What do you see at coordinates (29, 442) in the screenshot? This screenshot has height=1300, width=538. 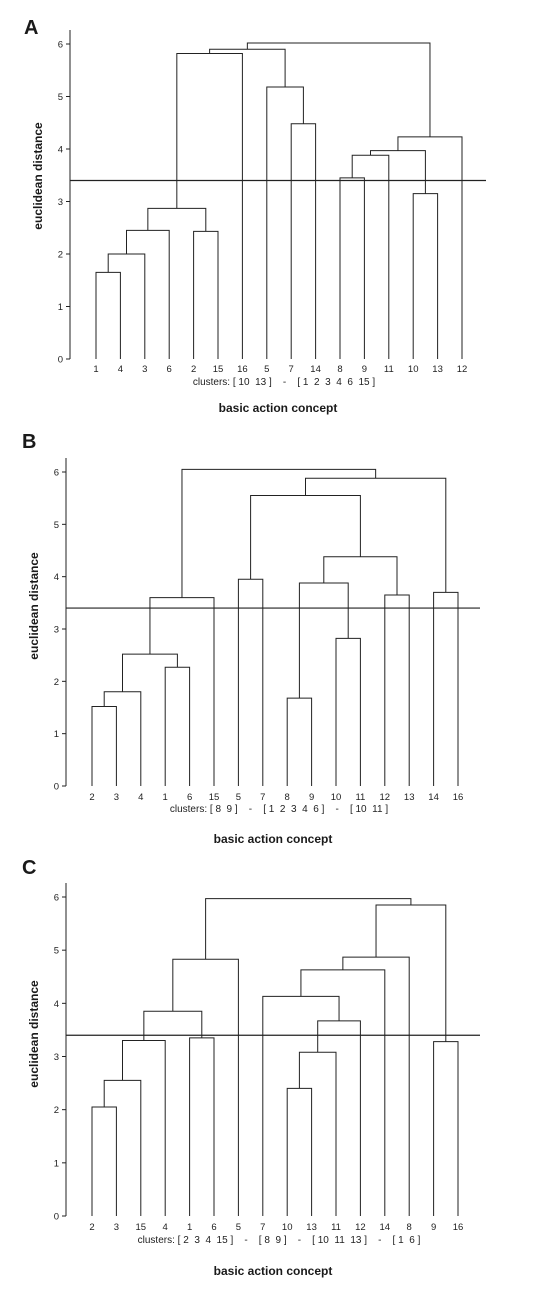 I see `panel-letter: B` at bounding box center [29, 442].